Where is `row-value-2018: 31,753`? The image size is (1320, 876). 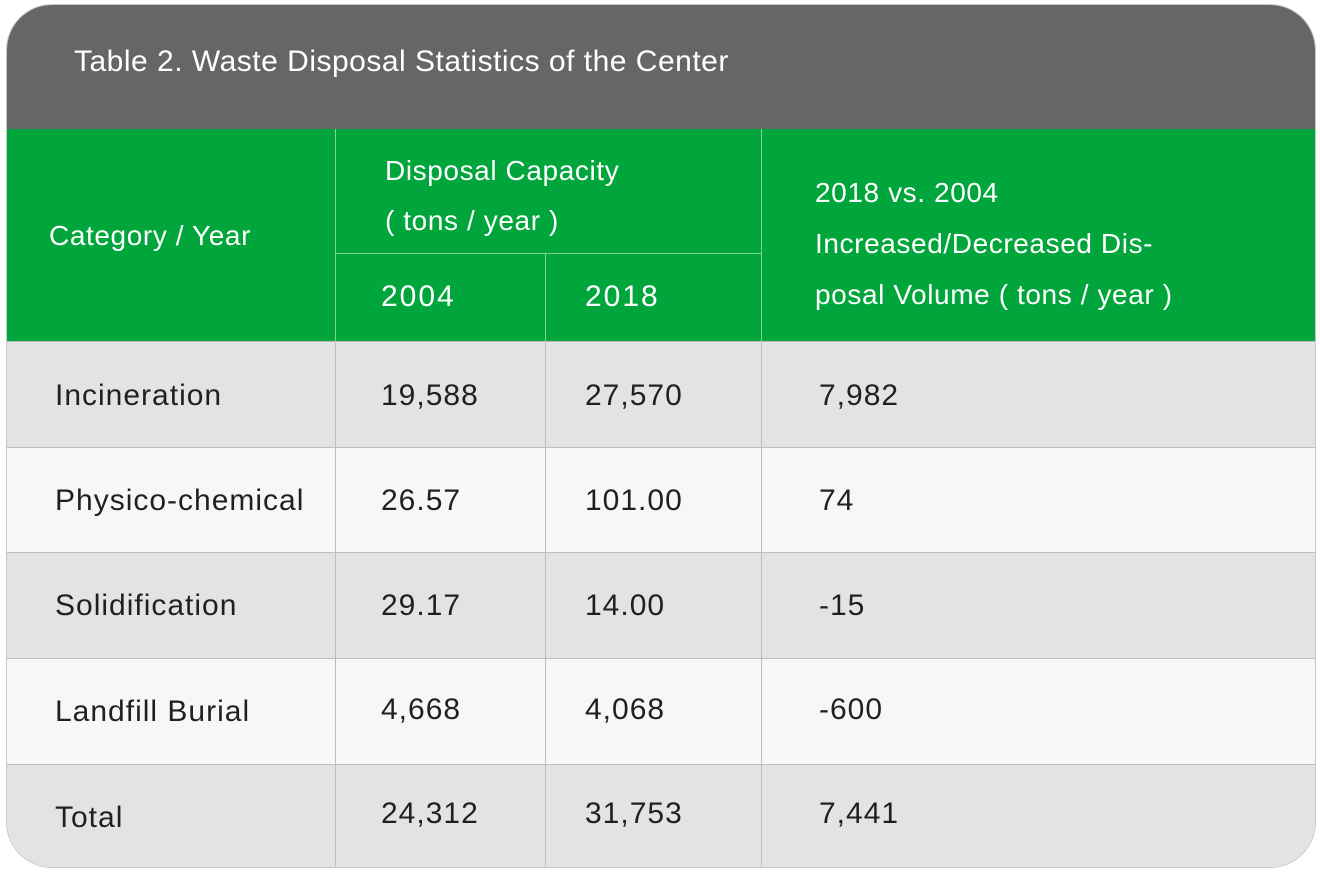
row-value-2018: 31,753 is located at coordinates (634, 813).